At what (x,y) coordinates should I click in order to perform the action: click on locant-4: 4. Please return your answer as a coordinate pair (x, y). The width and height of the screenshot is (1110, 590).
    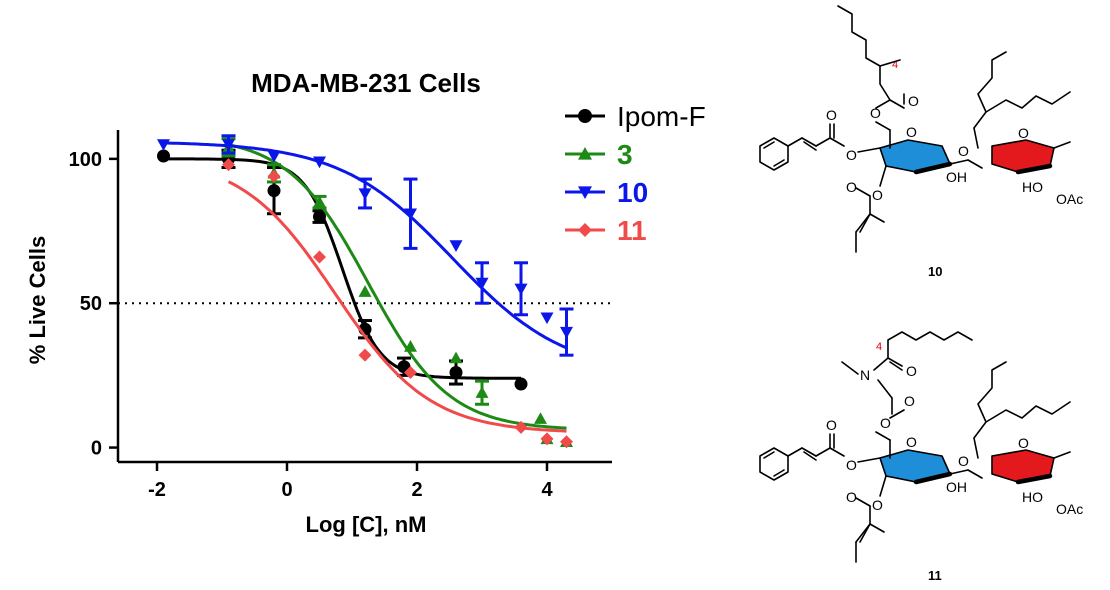
    Looking at the image, I should click on (895, 65).